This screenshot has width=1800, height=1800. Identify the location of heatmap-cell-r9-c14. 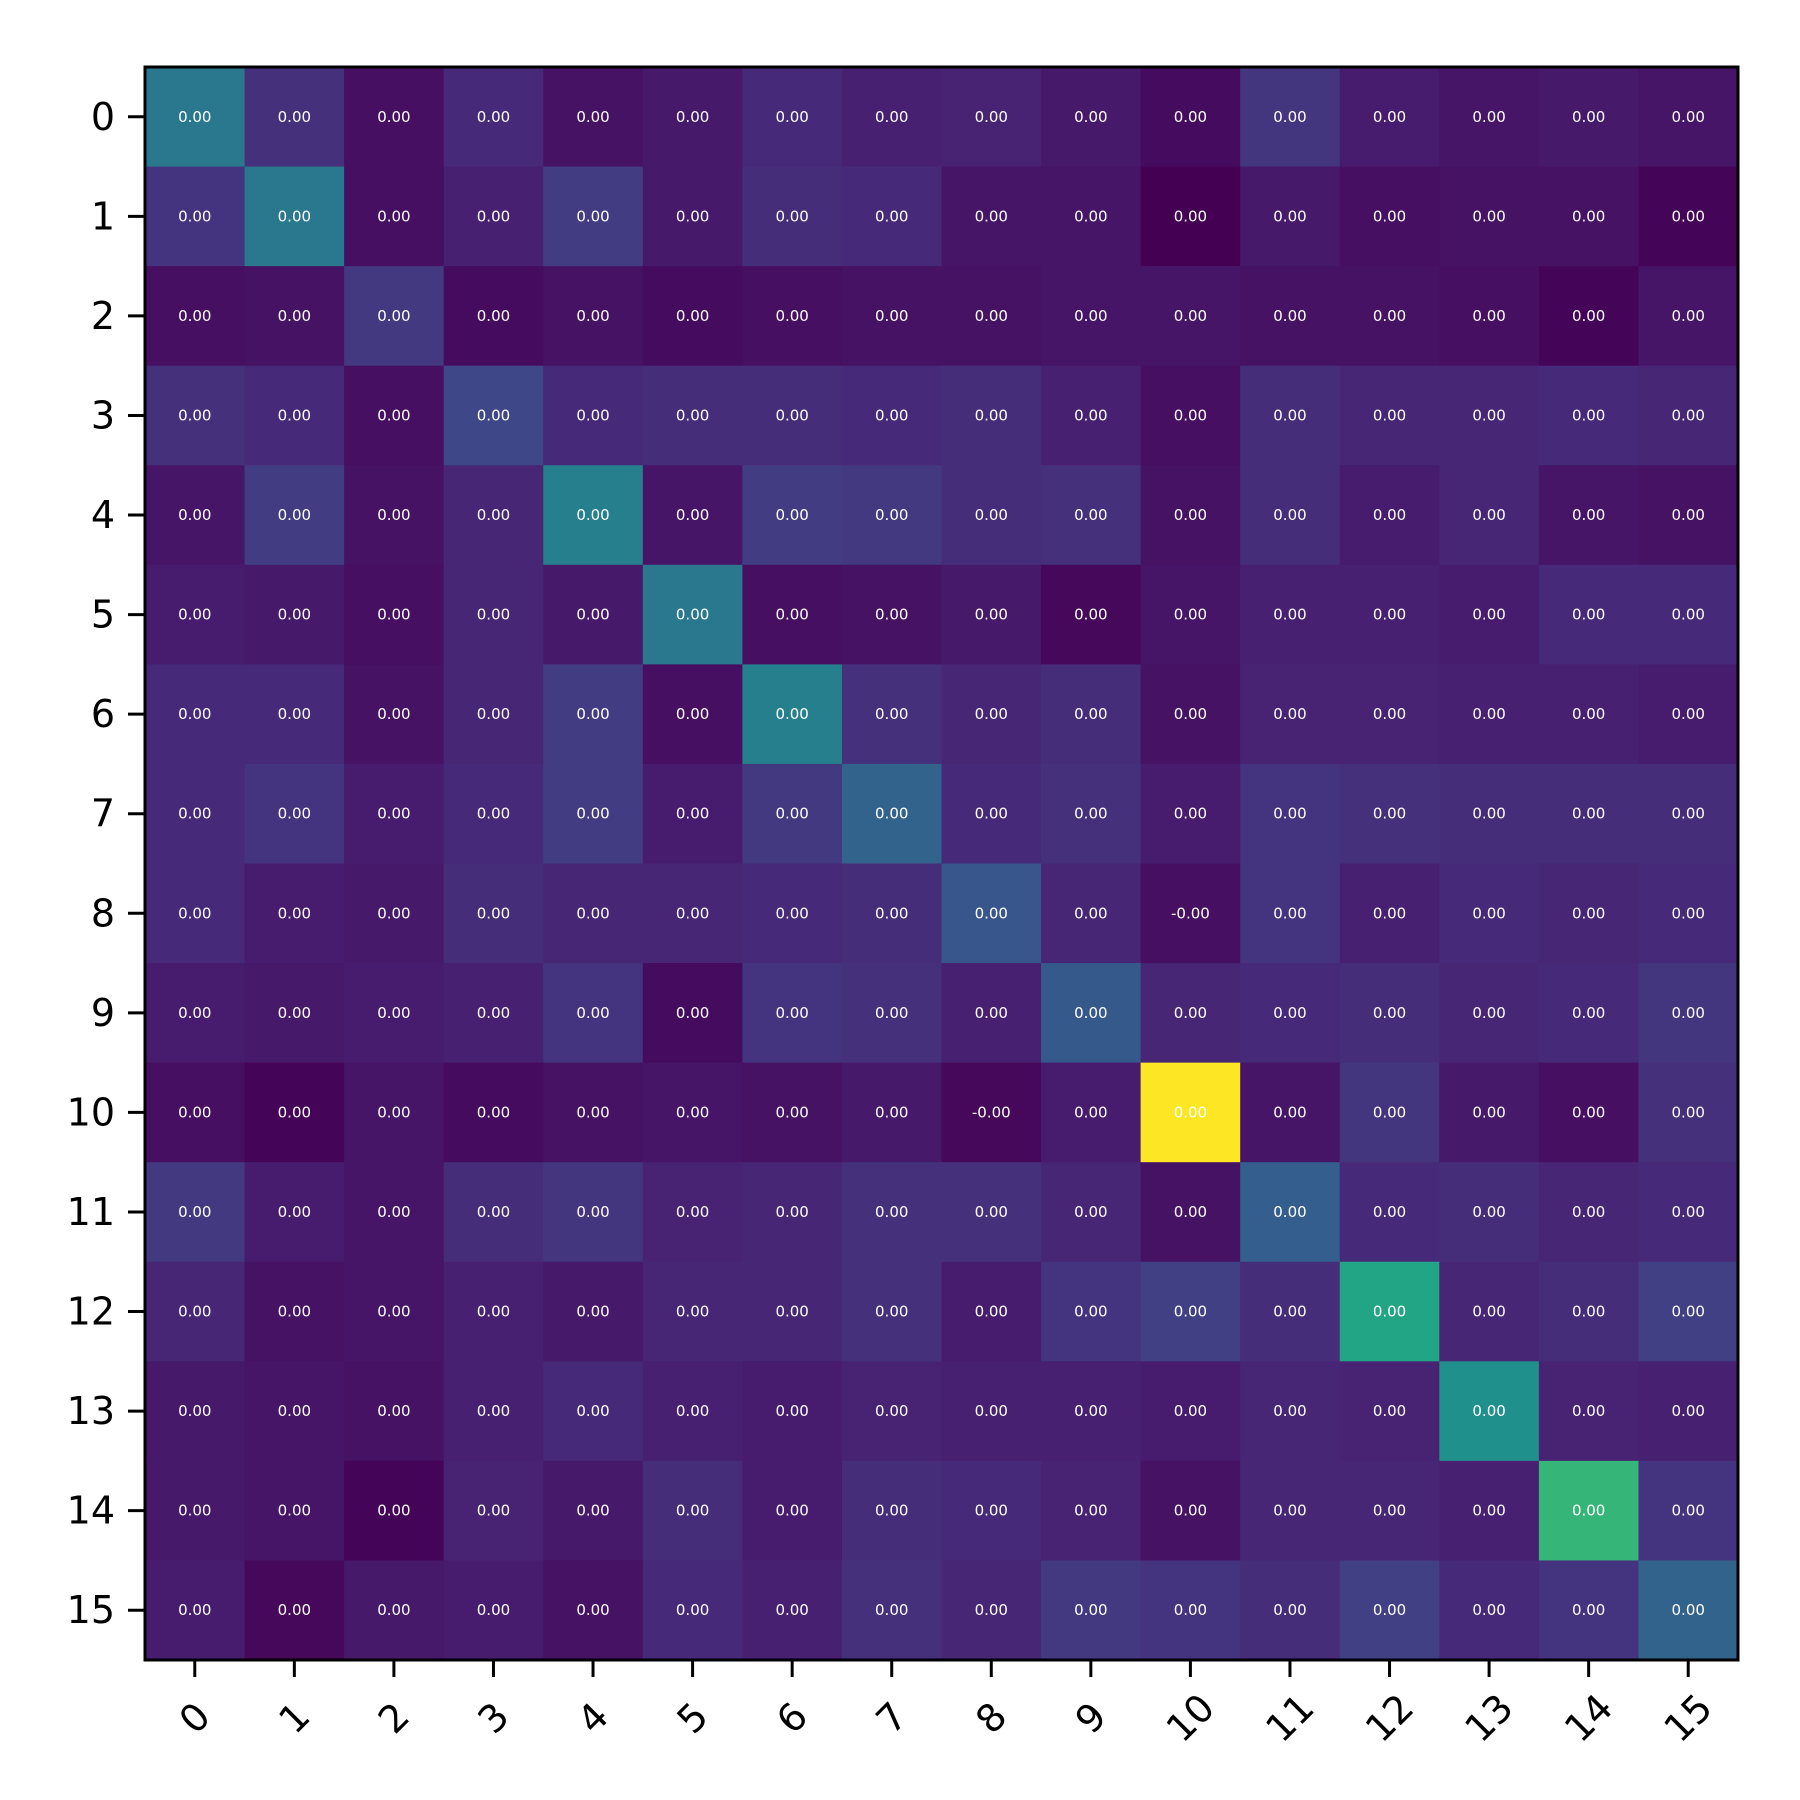
(1589, 1013).